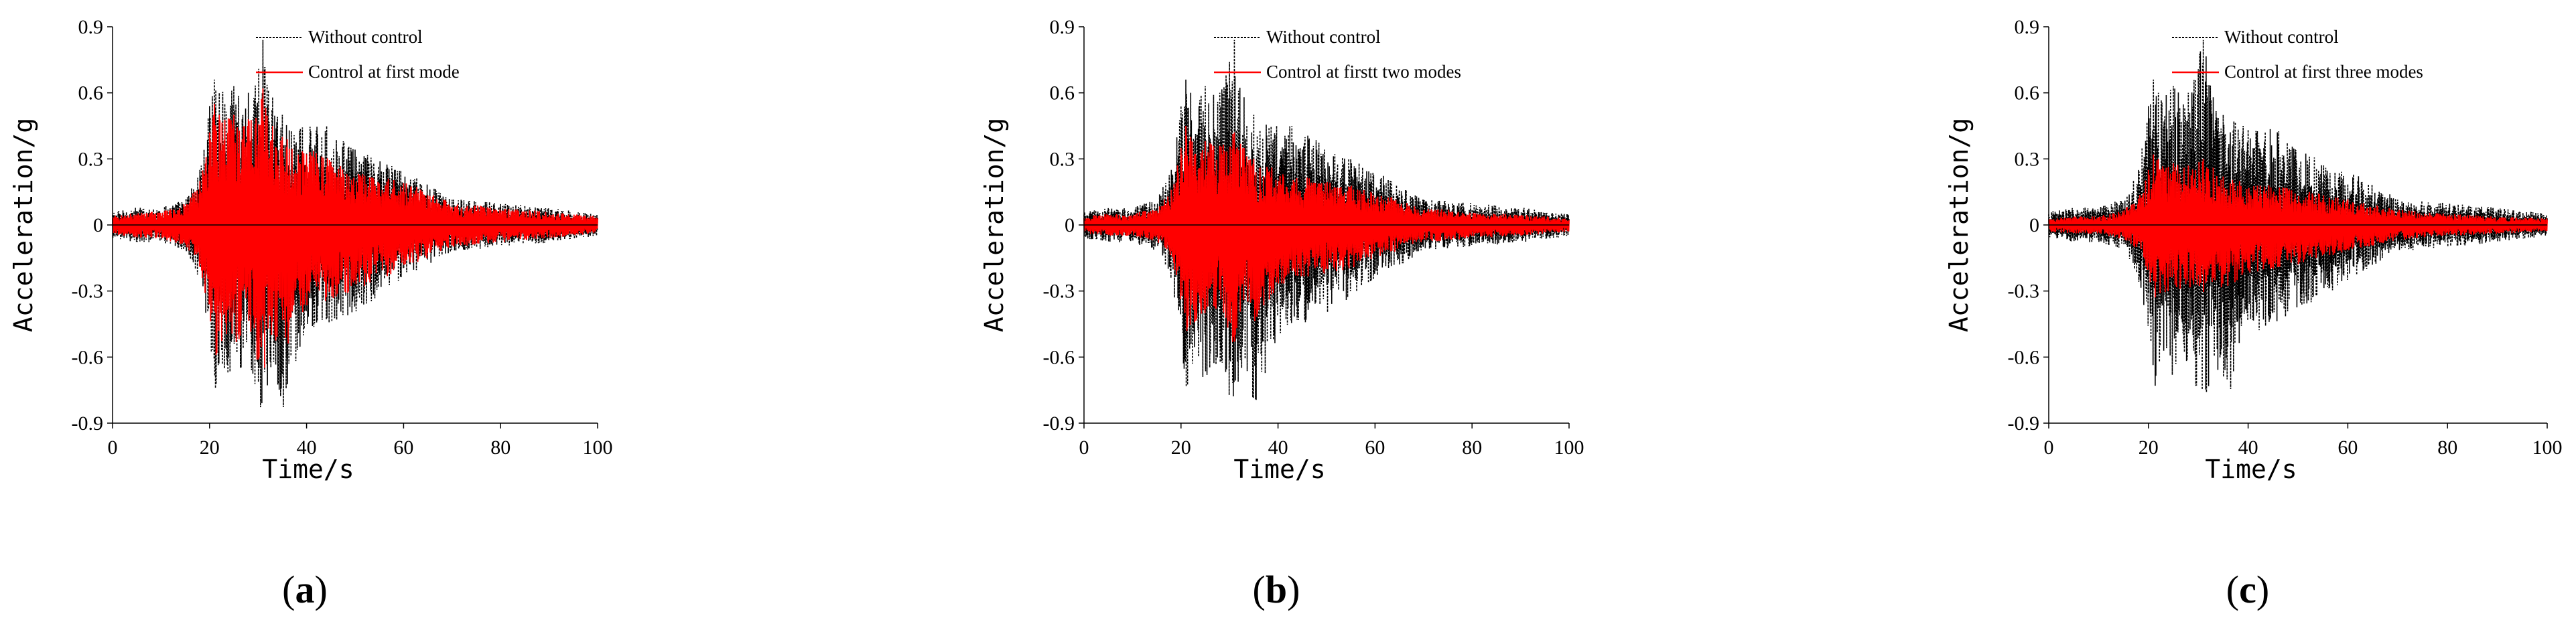 The image size is (2576, 626). I want to click on legend-label: Control at firstt two modes, so click(1363, 72).